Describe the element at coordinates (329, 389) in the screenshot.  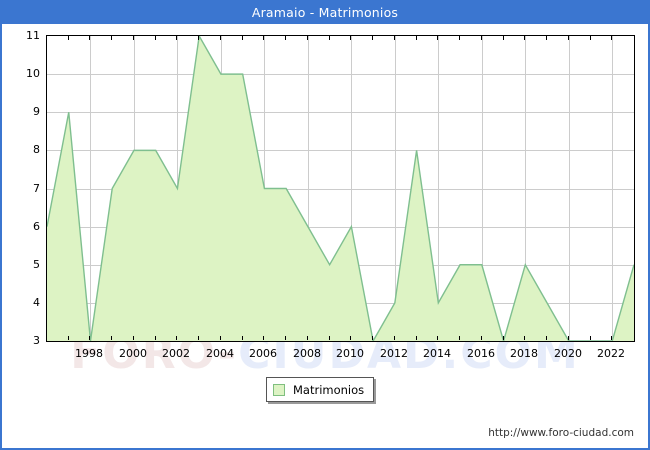
I see `legend-label-matrimonios: Matrimonios` at that location.